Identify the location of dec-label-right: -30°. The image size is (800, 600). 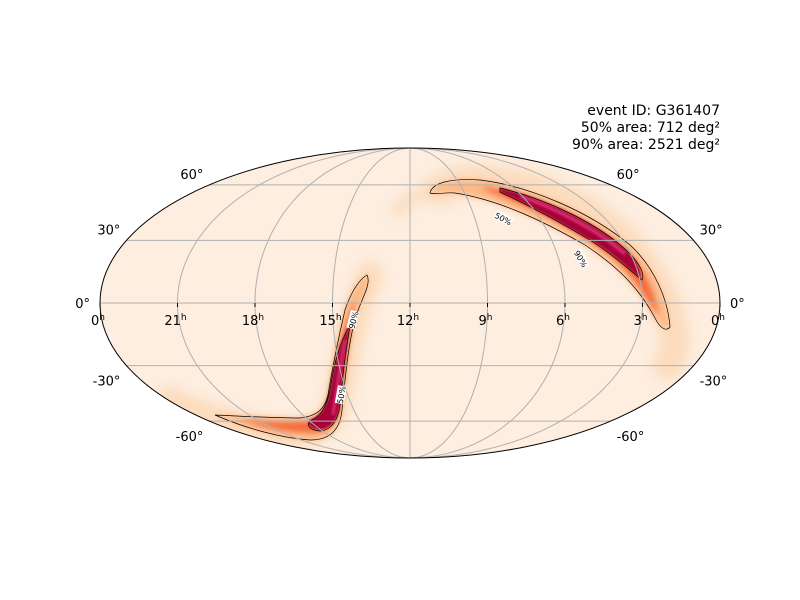
(714, 382).